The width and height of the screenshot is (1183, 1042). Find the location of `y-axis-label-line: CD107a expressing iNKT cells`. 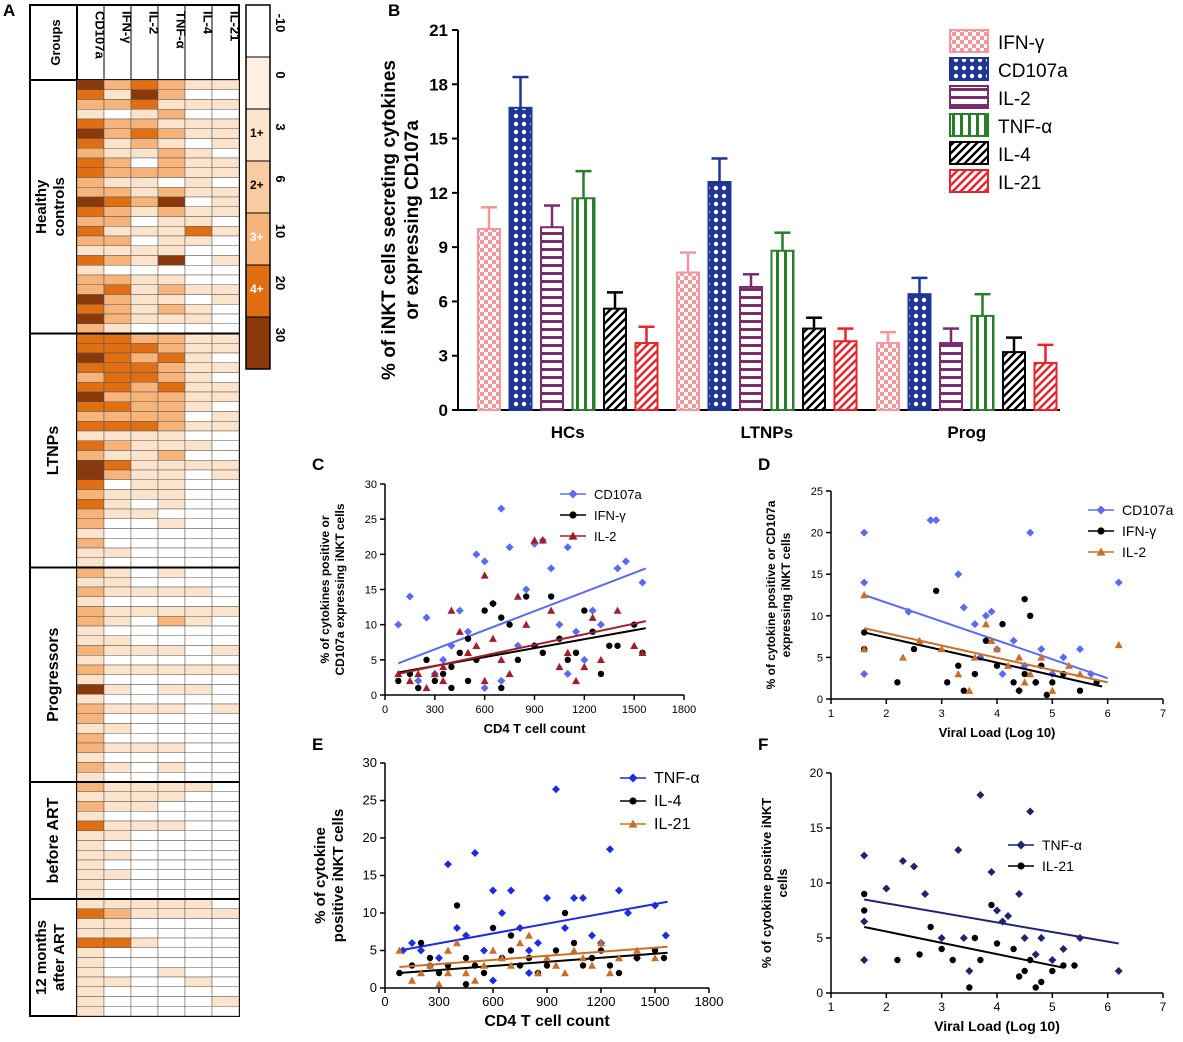

y-axis-label-line: CD107a expressing iNKT cells is located at coordinates (340, 589).